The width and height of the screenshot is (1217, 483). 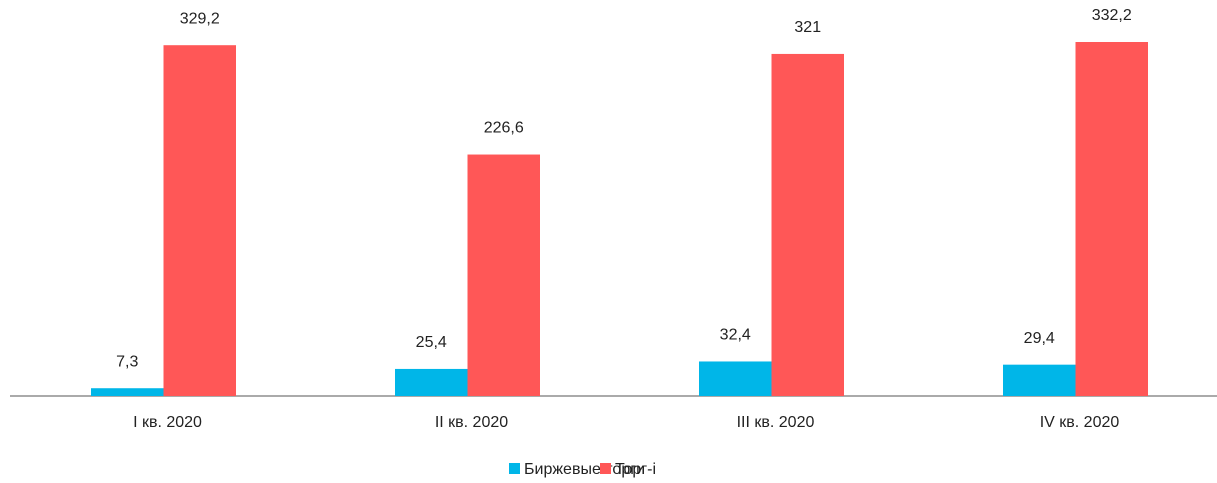 What do you see at coordinates (1039, 338) in the screenshot?
I see `value-label: 29,4` at bounding box center [1039, 338].